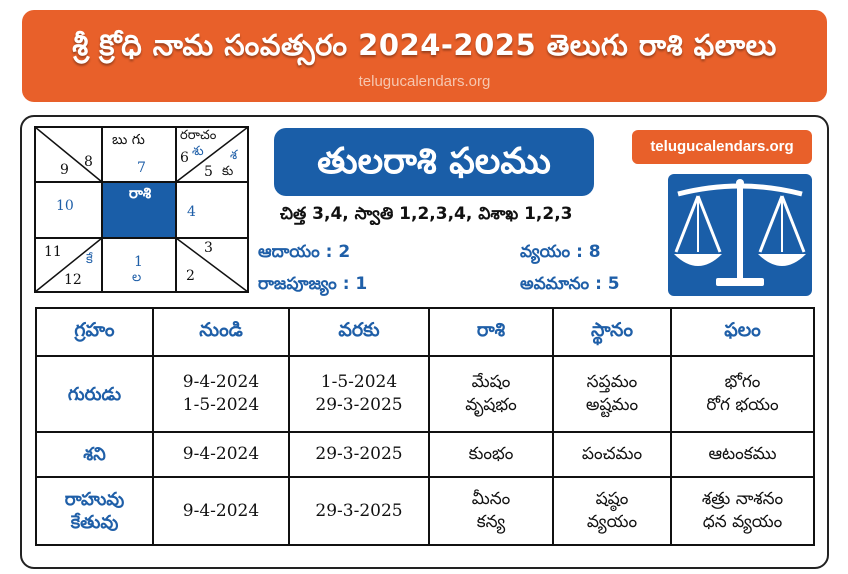 This screenshot has height=574, width=848. Describe the element at coordinates (234, 155) in the screenshot. I see `house-6-saturn: శ` at that location.